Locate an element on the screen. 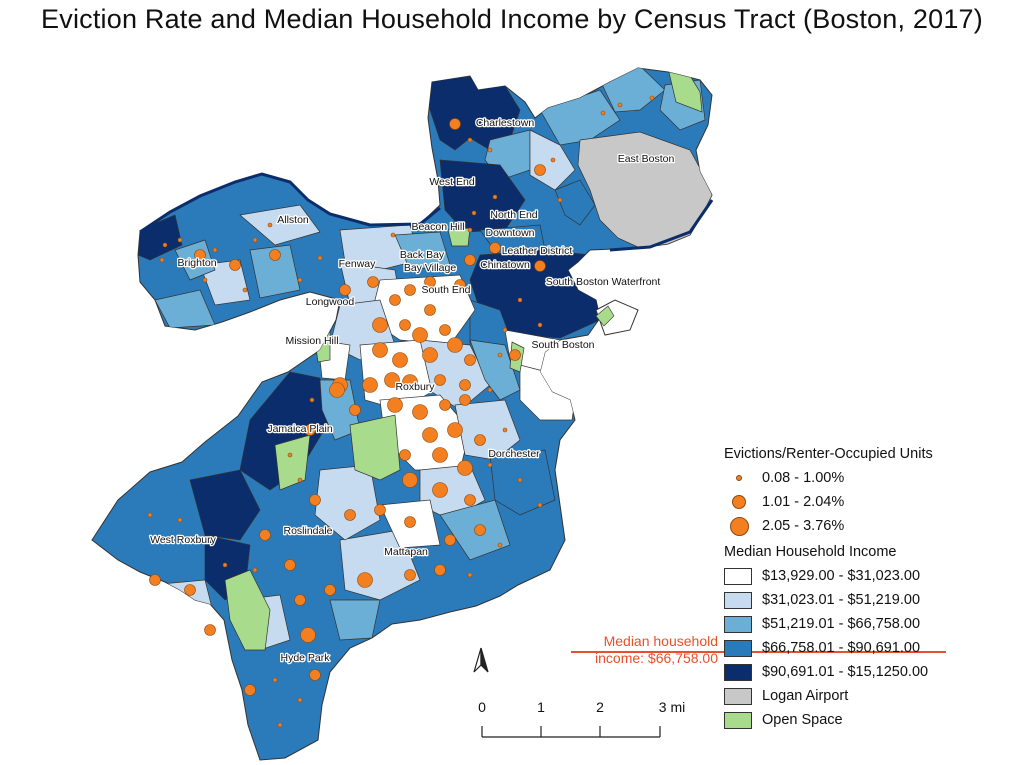 The height and width of the screenshot is (765, 1024). eviction-dot-small-icon is located at coordinates (739, 478).